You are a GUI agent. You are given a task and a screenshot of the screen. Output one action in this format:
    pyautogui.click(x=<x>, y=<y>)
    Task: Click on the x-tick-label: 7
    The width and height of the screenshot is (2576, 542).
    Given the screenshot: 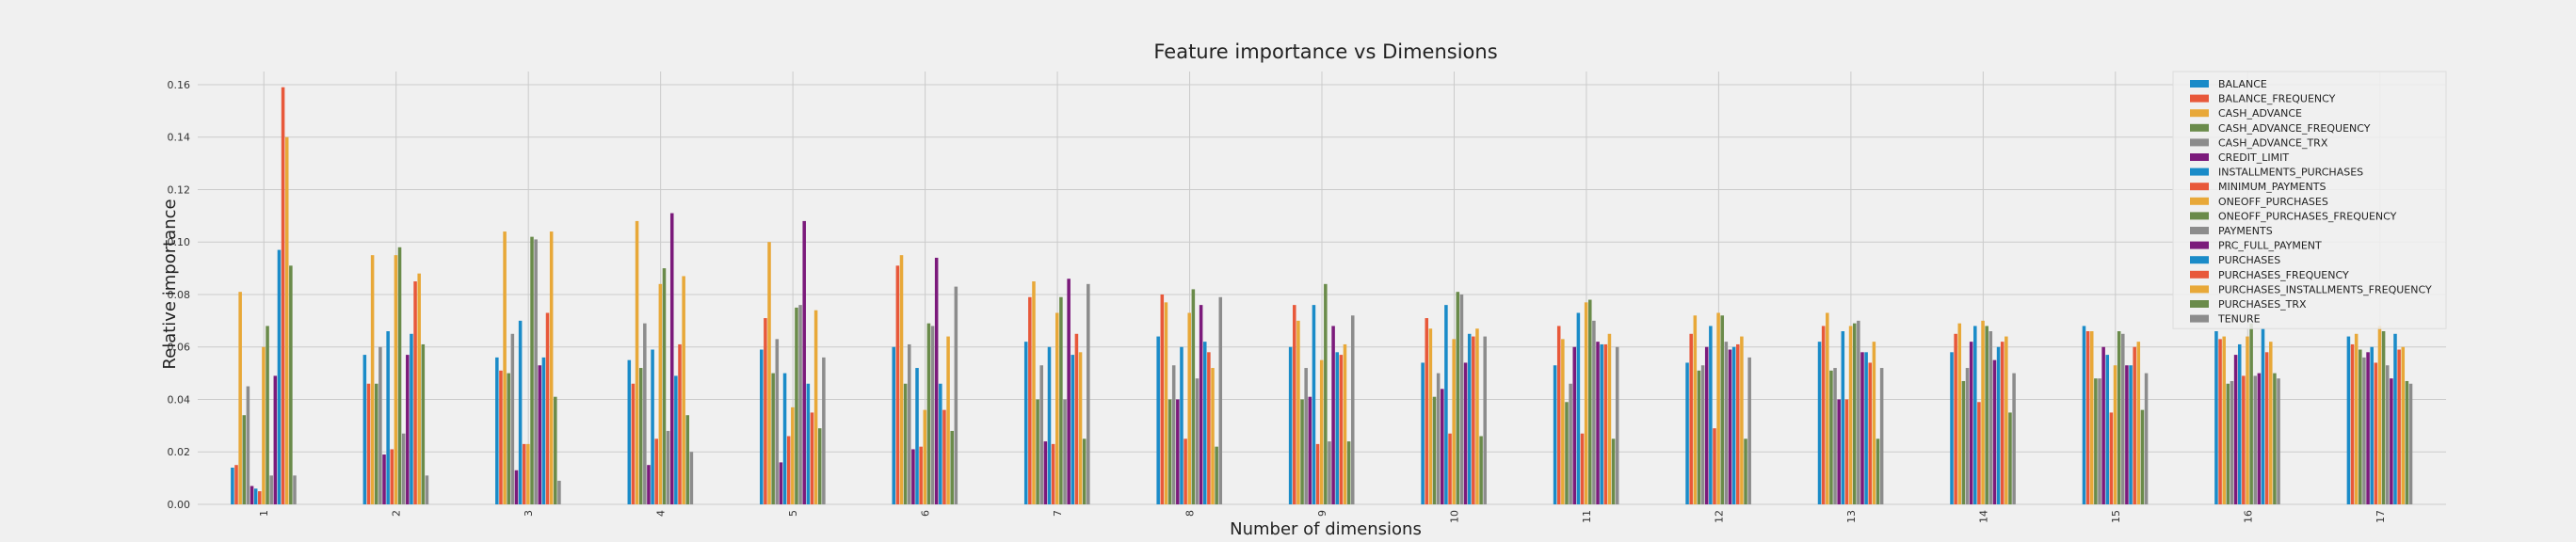 What is the action you would take?
    pyautogui.click(x=1058, y=513)
    